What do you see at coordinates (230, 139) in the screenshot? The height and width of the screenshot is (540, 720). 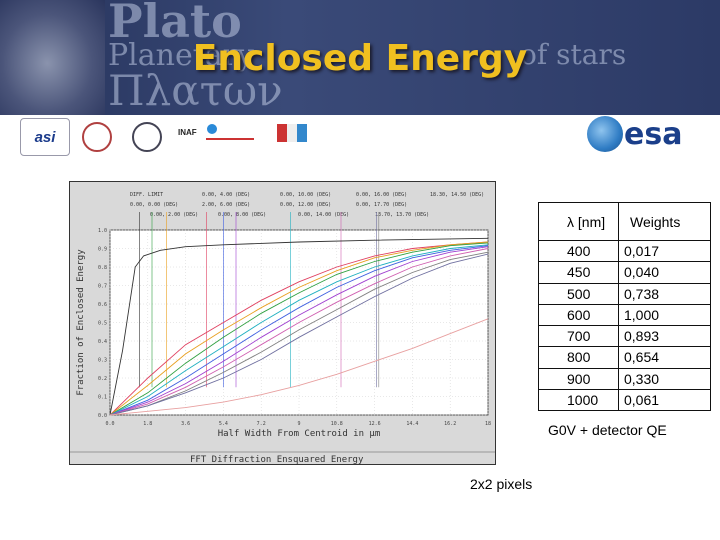 I see `inaf-line-icon` at bounding box center [230, 139].